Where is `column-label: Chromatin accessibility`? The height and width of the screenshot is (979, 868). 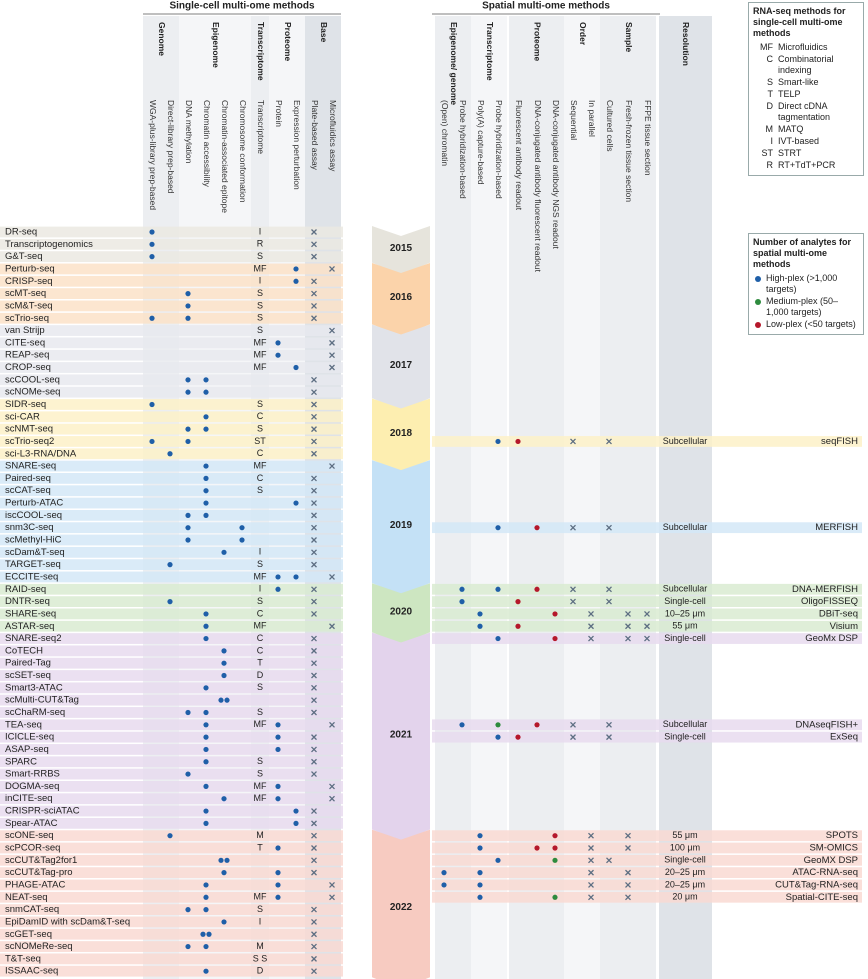 column-label: Chromatin accessibility is located at coordinates (207, 144).